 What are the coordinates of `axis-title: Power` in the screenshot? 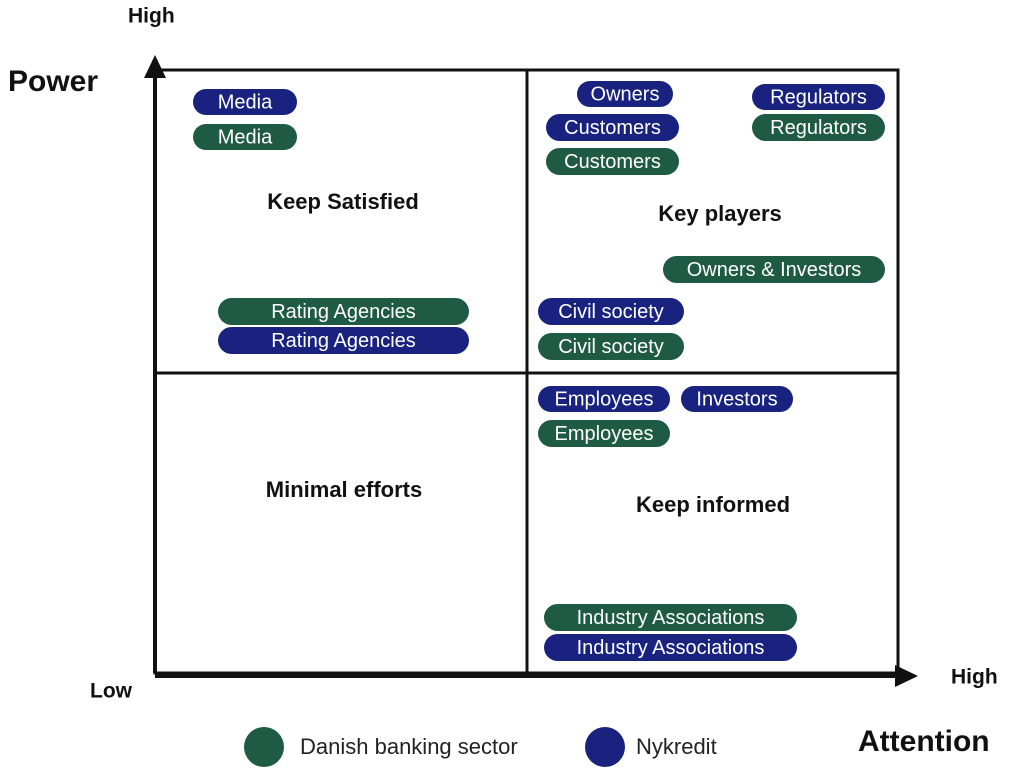 It's located at (53, 81).